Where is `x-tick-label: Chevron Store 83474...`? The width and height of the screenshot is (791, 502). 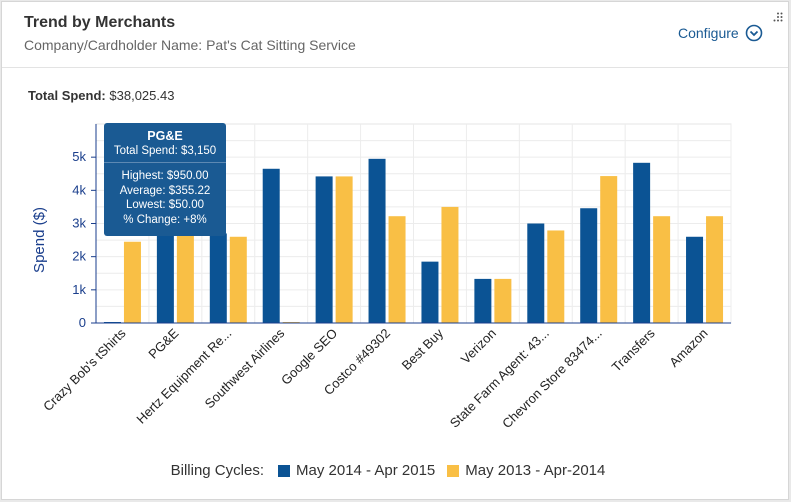
x-tick-label: Chevron Store 83474... is located at coordinates (552, 379).